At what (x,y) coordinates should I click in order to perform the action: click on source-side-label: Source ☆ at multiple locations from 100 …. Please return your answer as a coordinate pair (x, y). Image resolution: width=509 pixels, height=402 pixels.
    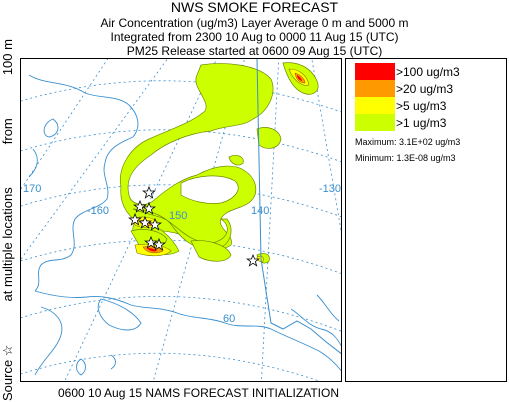
    Looking at the image, I should click on (9, 220).